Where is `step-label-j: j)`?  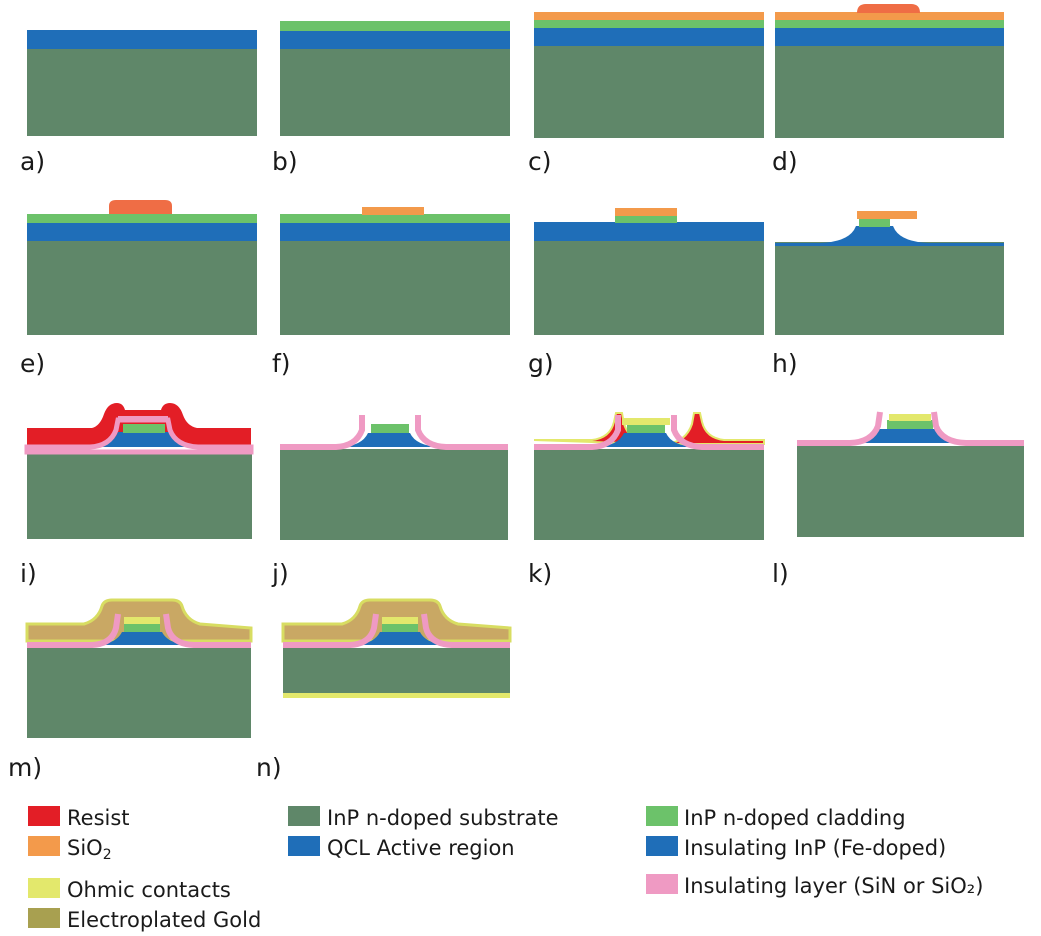 step-label-j: j) is located at coordinates (280, 573).